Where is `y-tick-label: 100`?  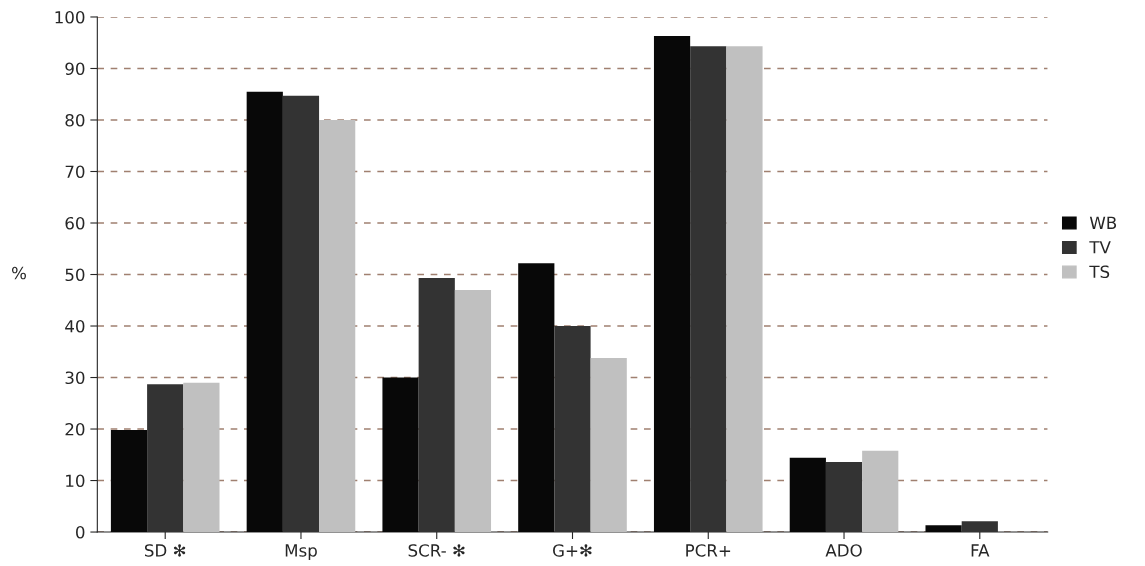
y-tick-label: 100 is located at coordinates (70, 17).